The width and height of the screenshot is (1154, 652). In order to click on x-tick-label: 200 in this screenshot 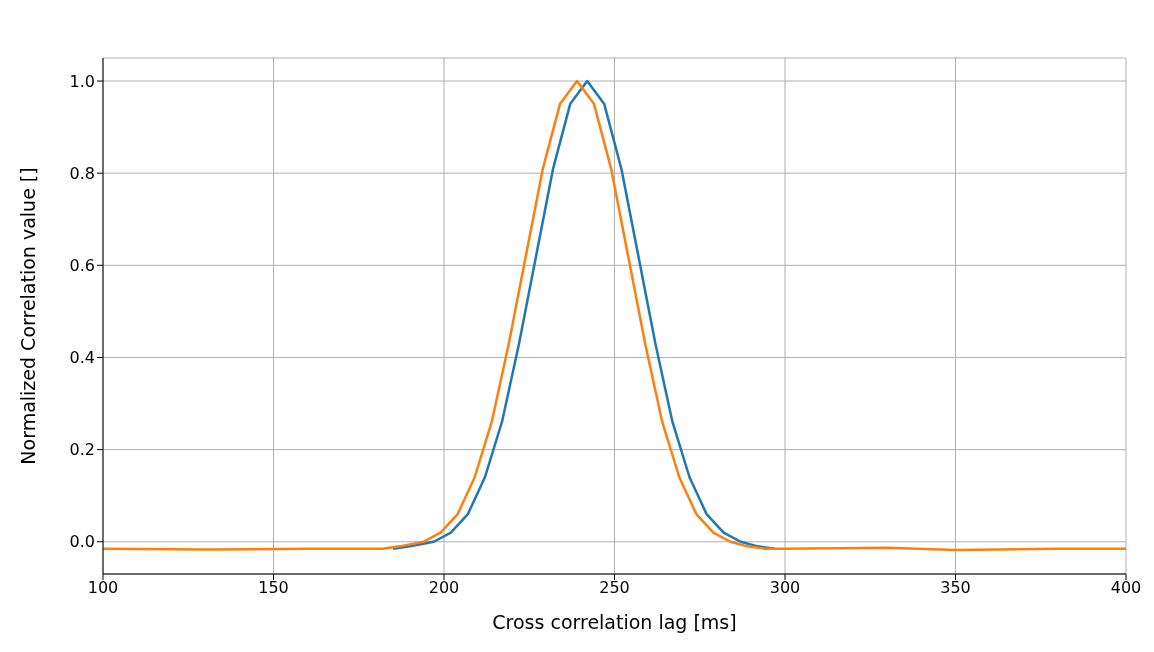, I will do `click(444, 588)`.